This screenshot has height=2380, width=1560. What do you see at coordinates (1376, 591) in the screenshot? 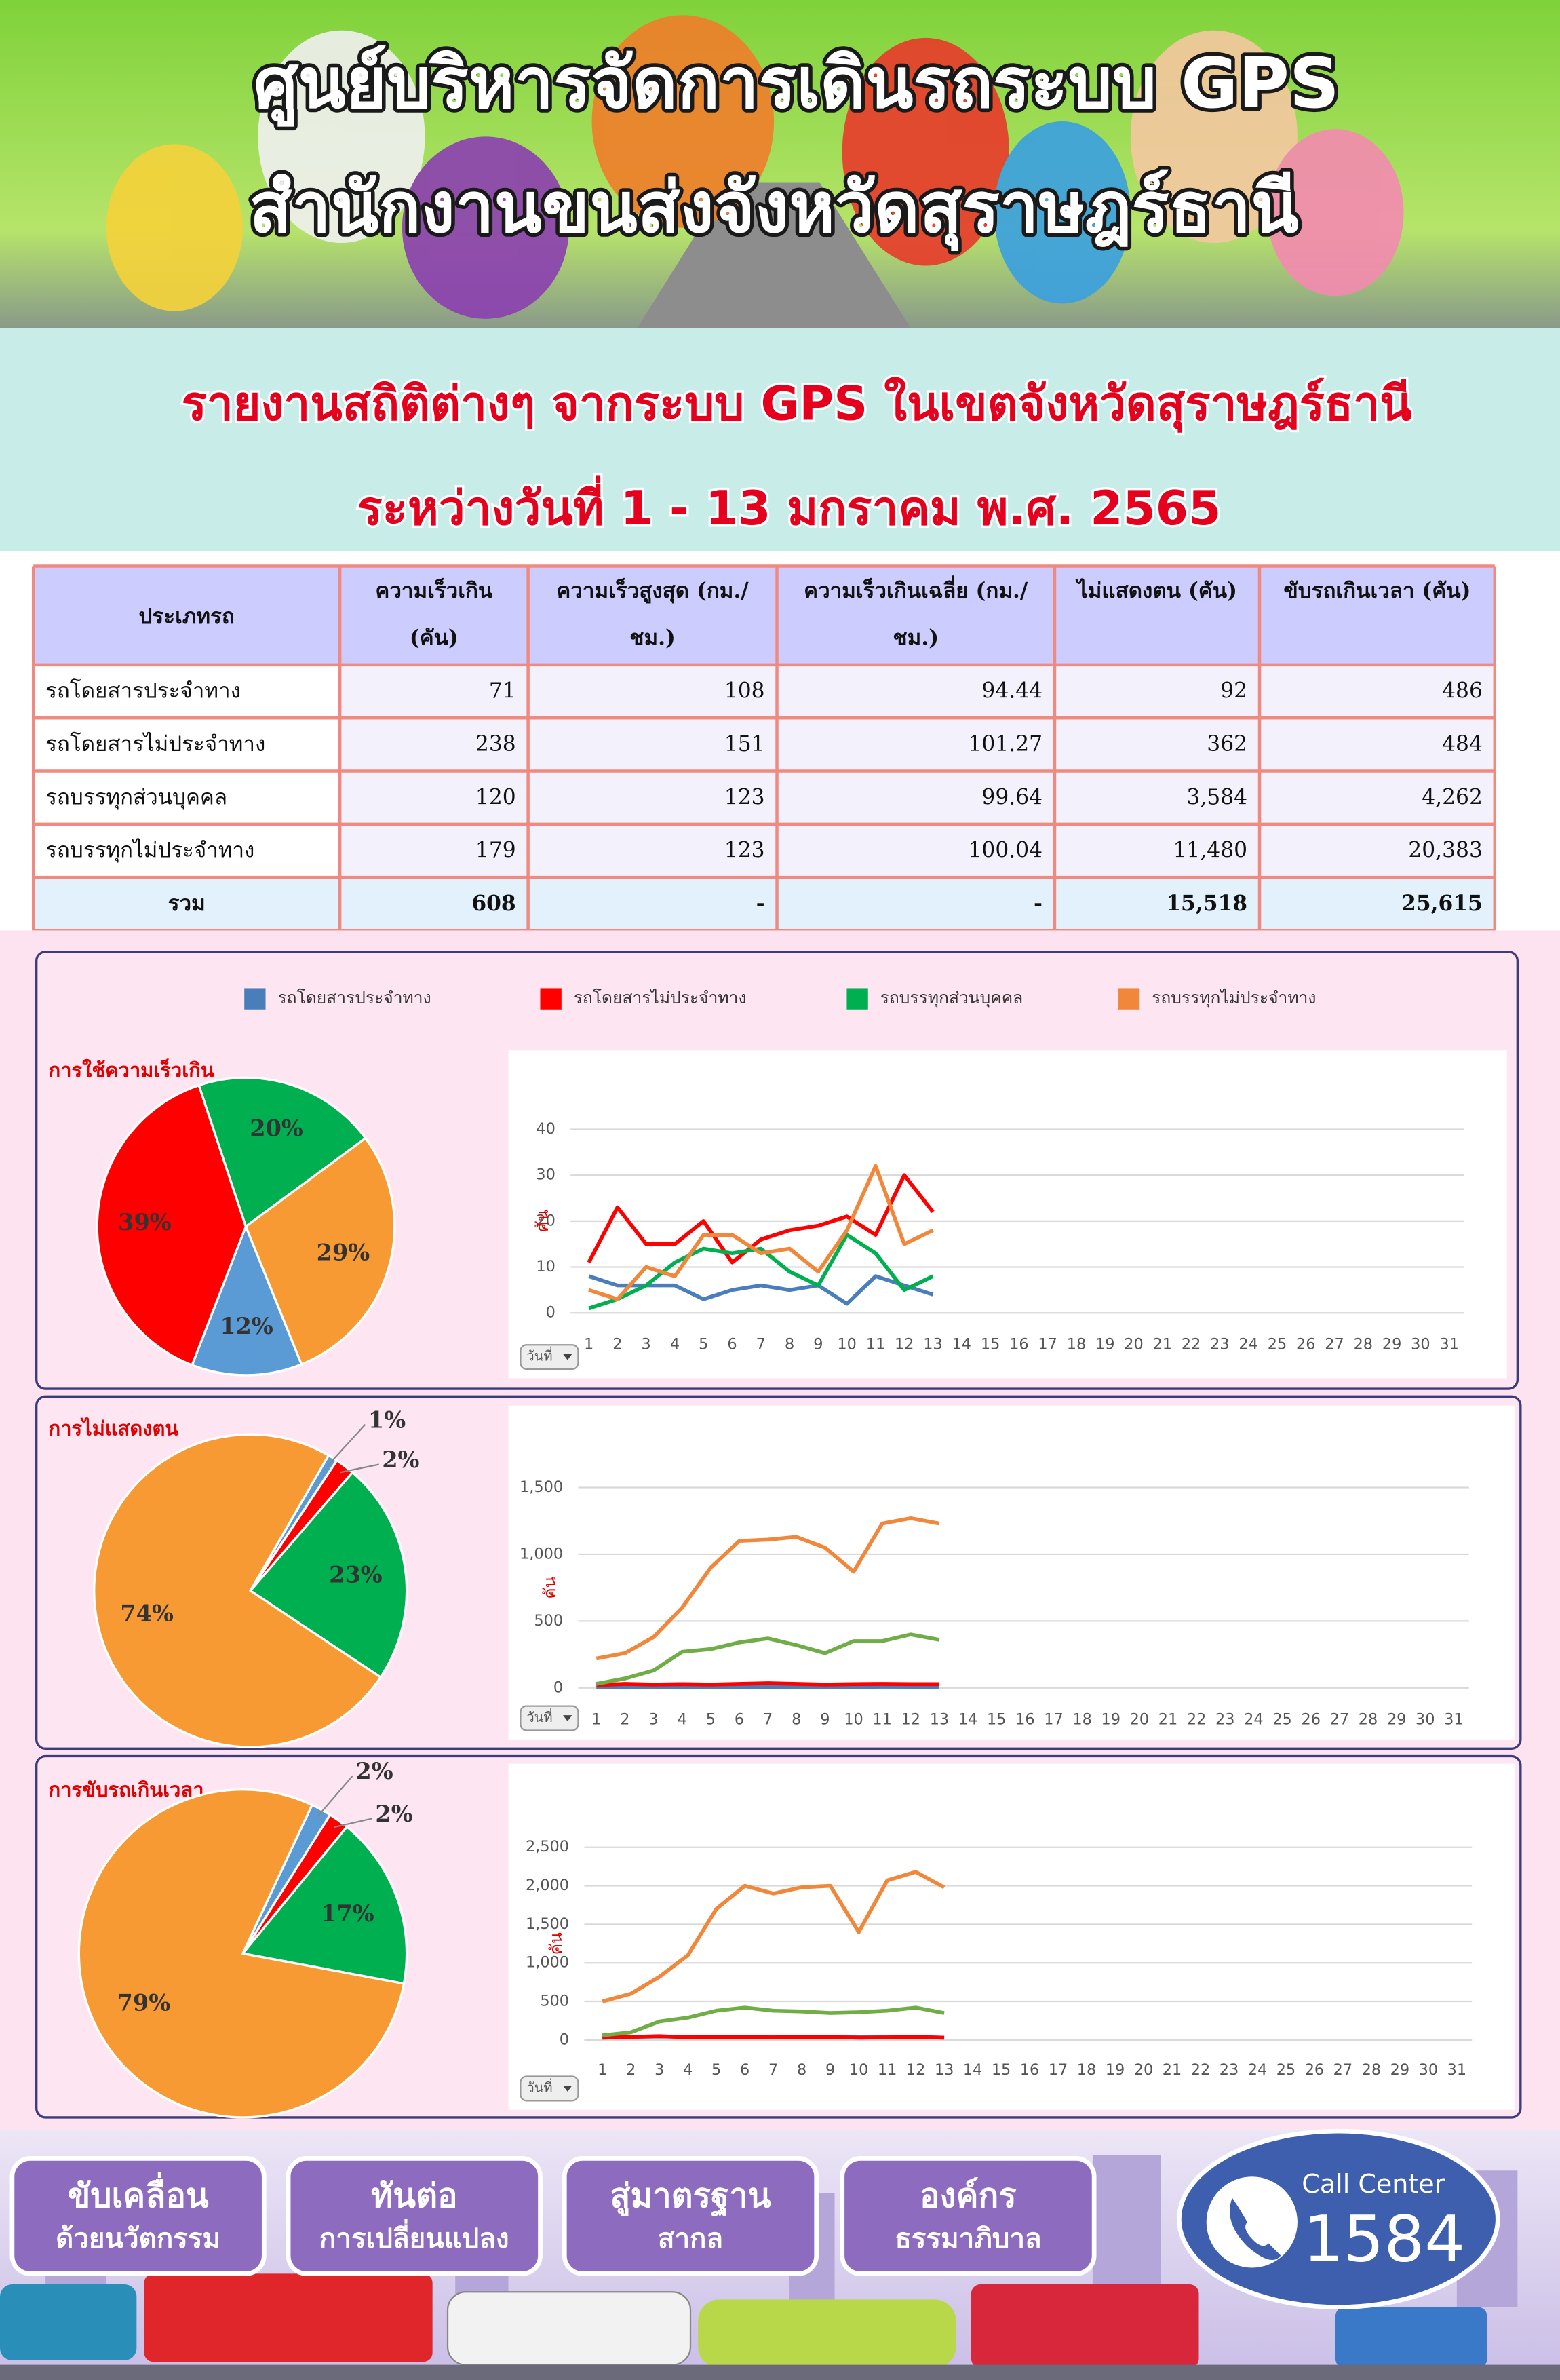
I see `table-header-cell: ขับรถเกินเวลา (คัน)` at bounding box center [1376, 591].